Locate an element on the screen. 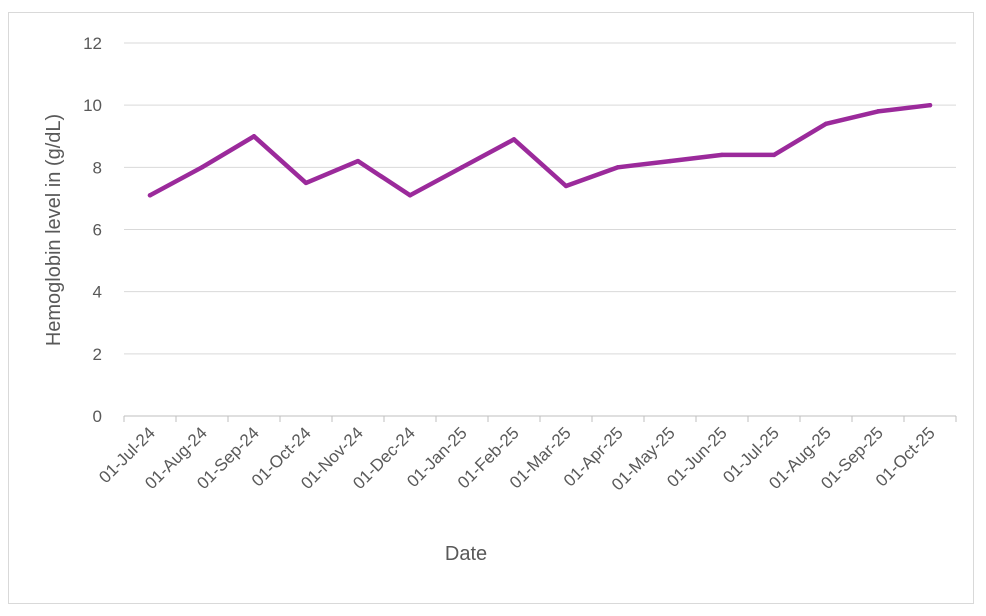  axes is located at coordinates (540, 418).